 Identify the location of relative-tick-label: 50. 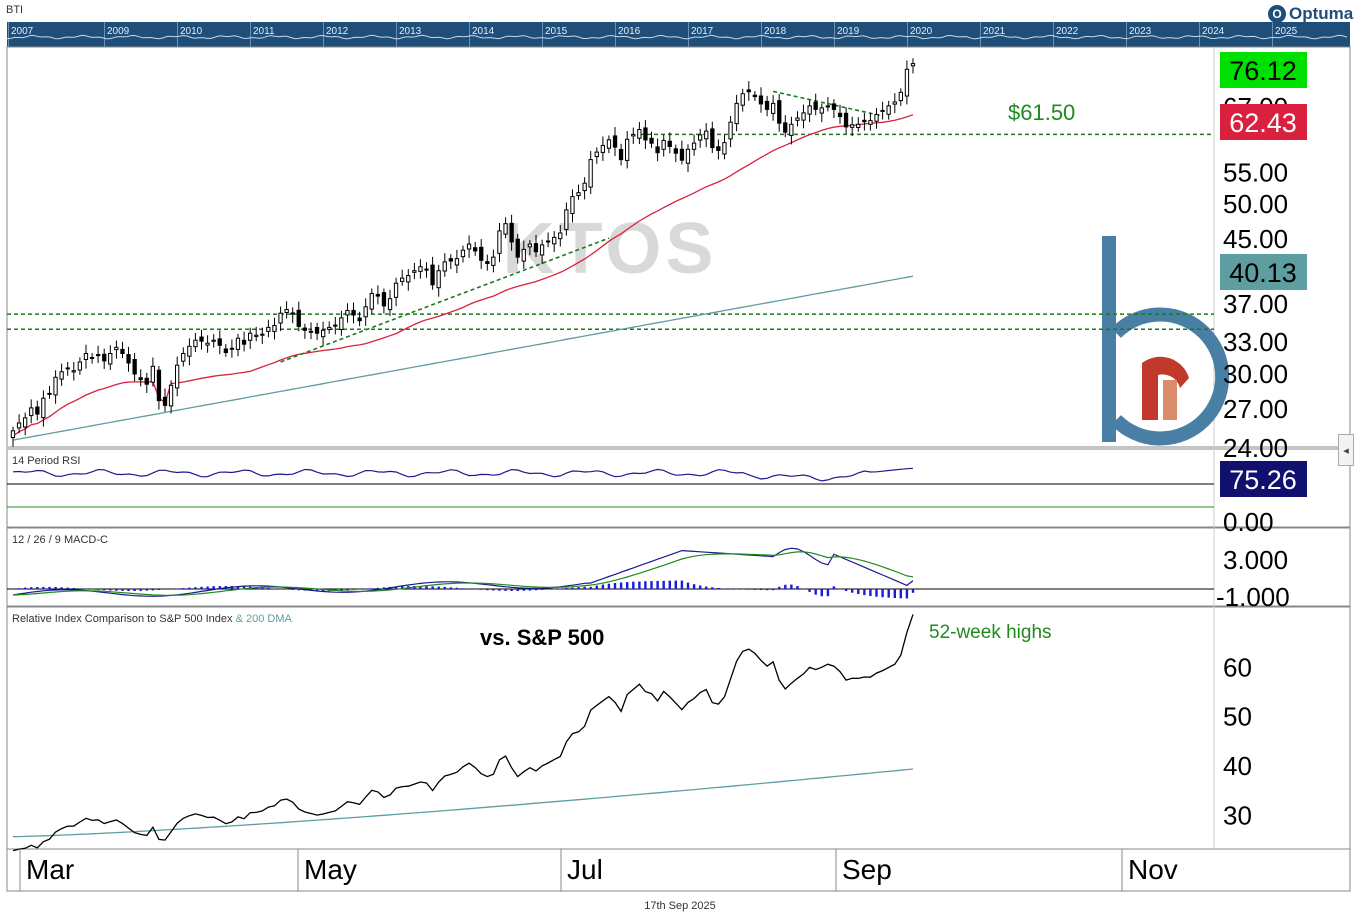
(1237, 717).